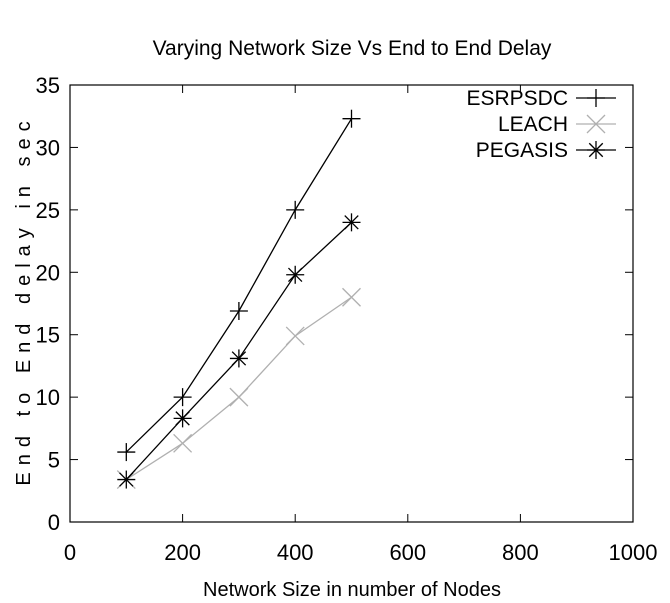  Describe the element at coordinates (407, 552) in the screenshot. I see `x-tick-label: 600` at that location.